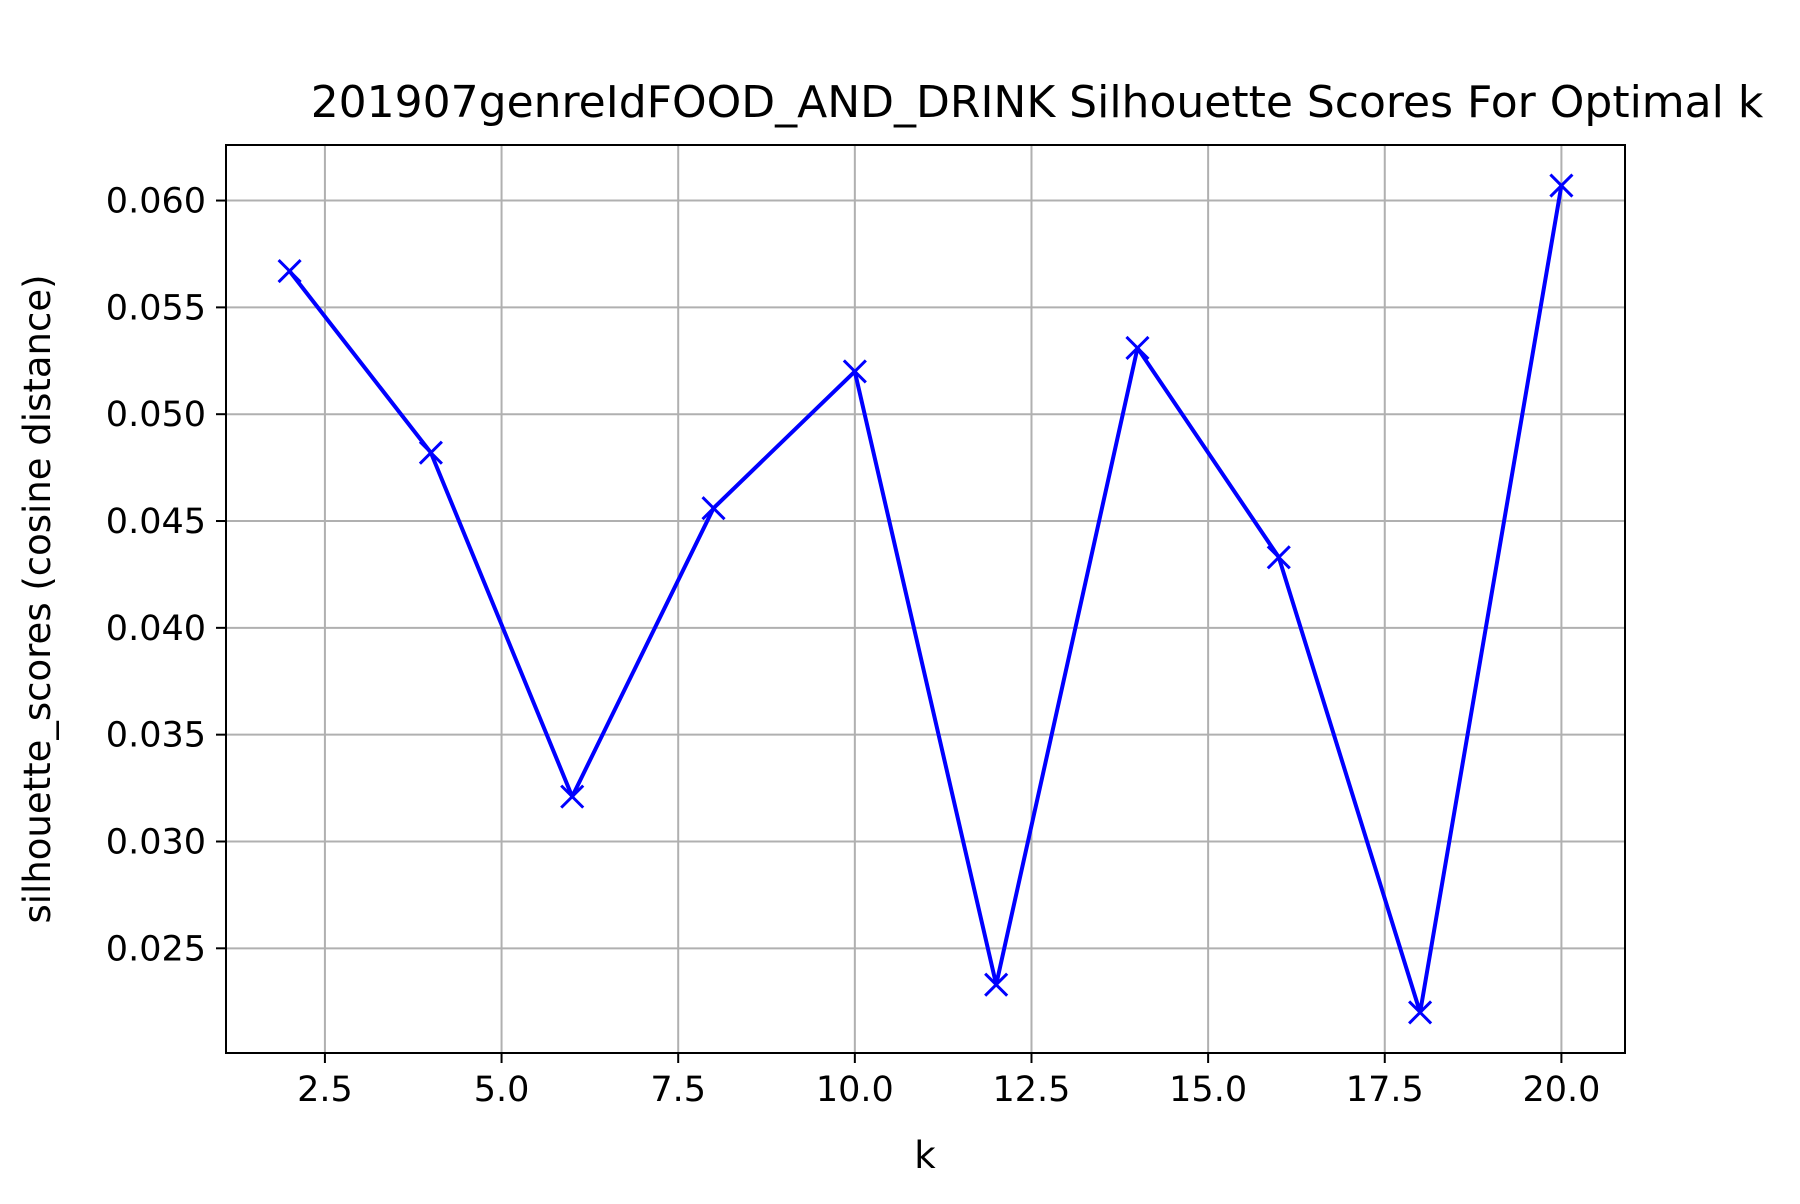  I want to click on y-tick-label: 0.040, so click(156, 629).